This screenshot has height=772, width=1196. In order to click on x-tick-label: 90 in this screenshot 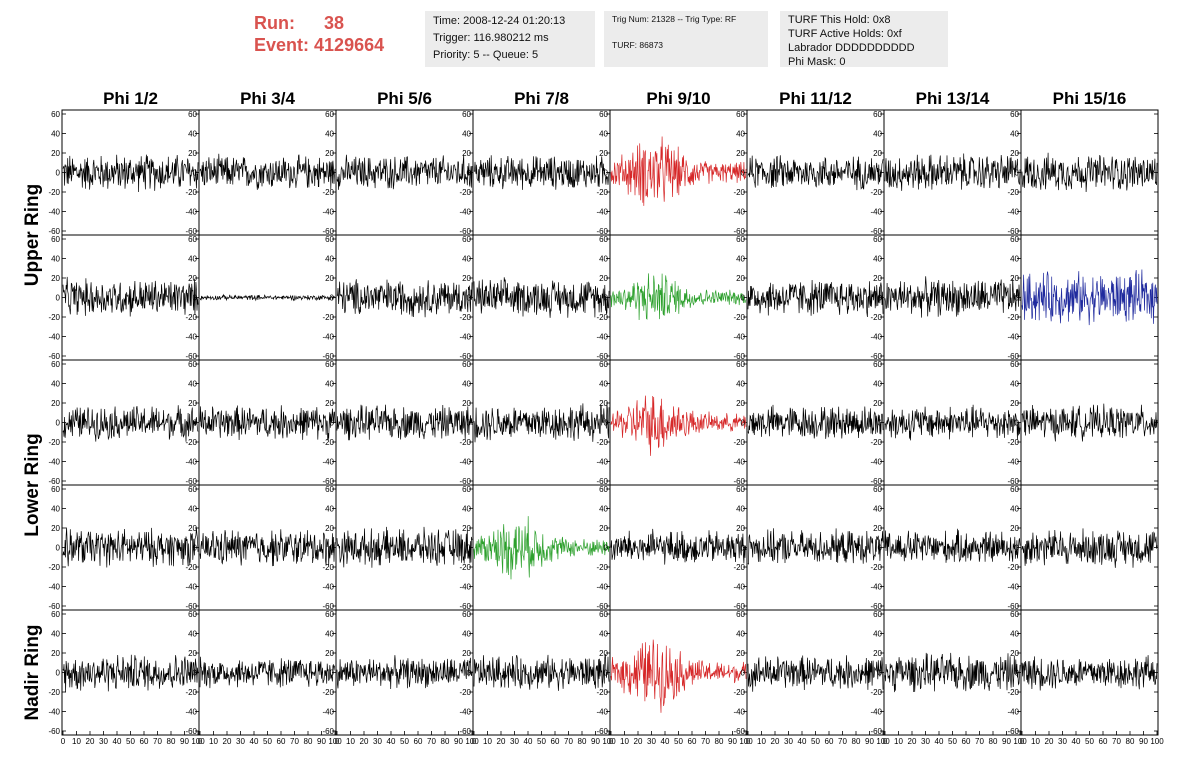, I will do `click(1006, 741)`.